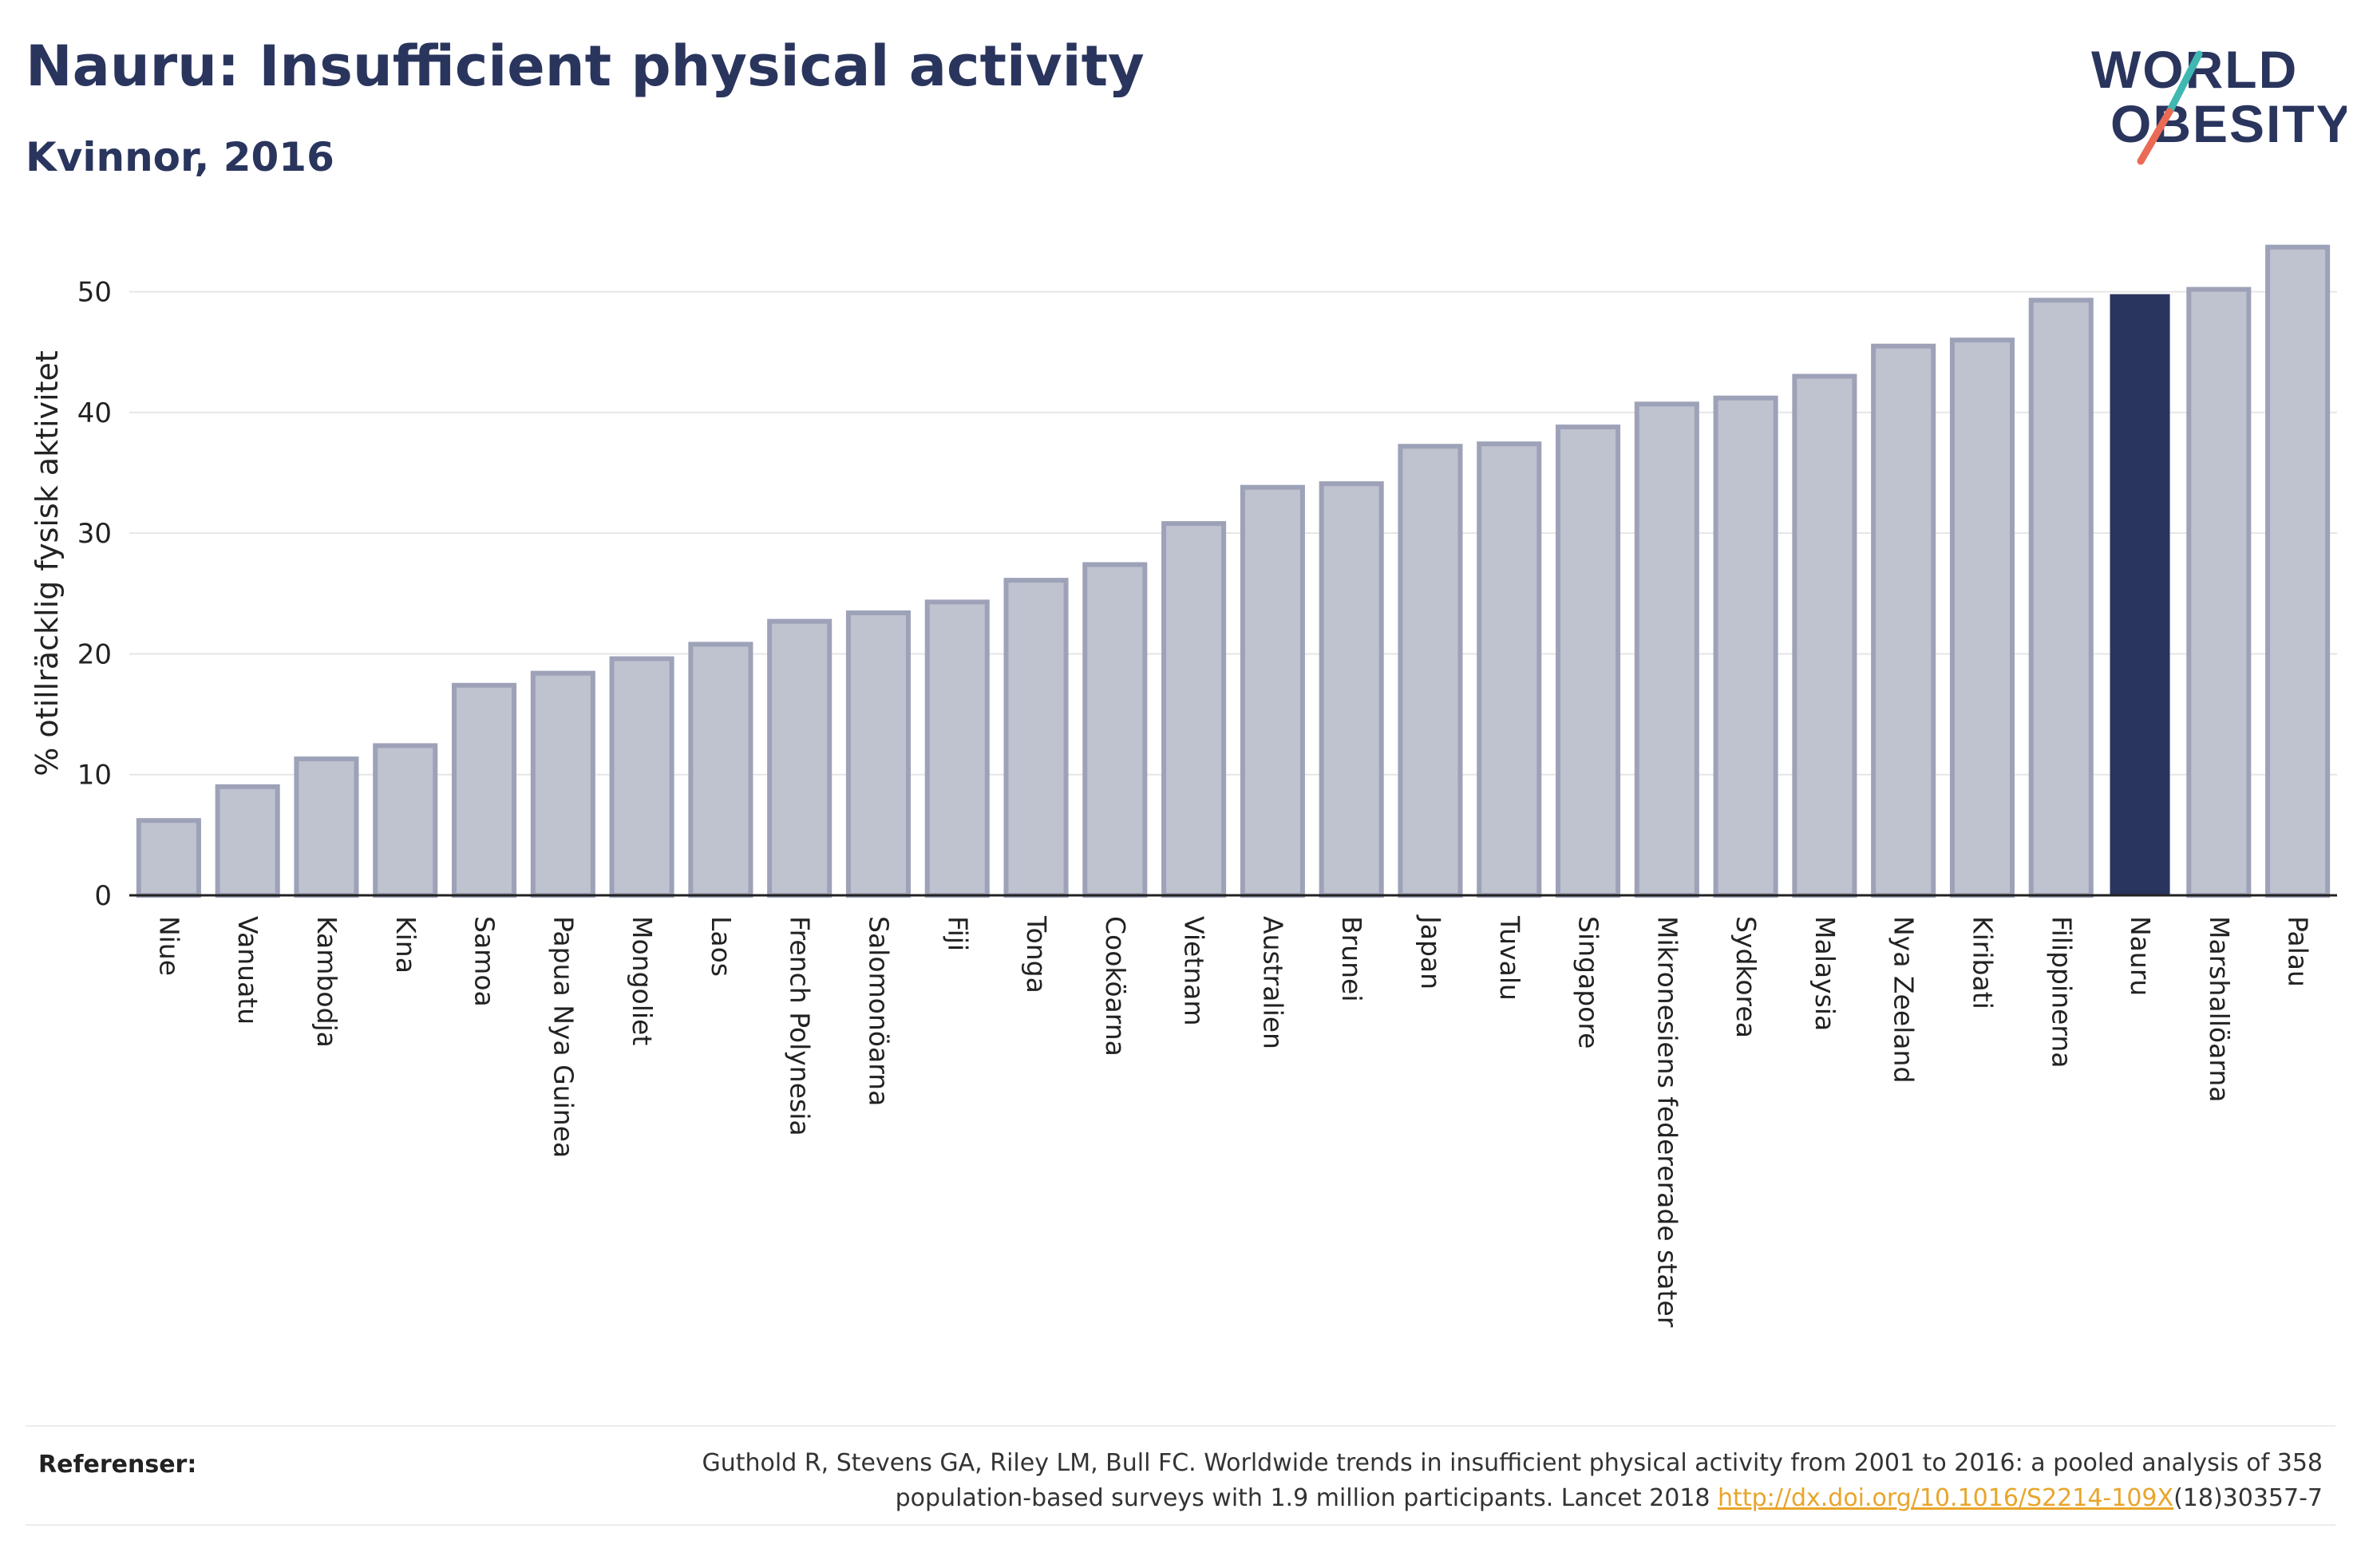 The image size is (2361, 1568). Describe the element at coordinates (2061, 992) in the screenshot. I see `x-tick-label: Filippinerna` at that location.